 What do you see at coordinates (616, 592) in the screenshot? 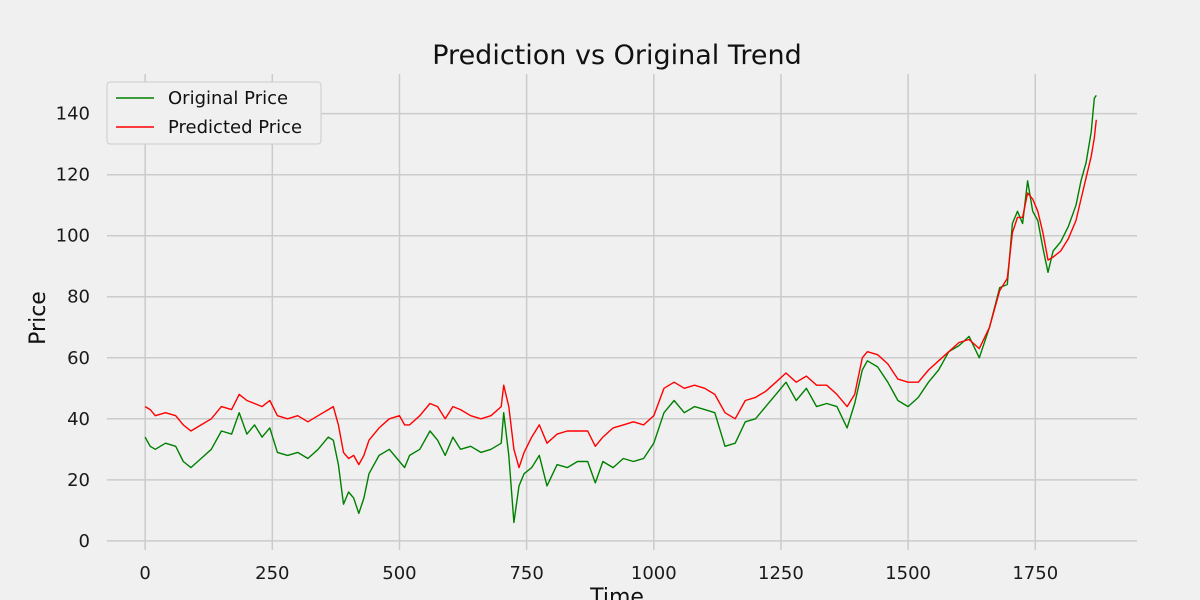
I see `x-axis-label: Time` at bounding box center [616, 592].